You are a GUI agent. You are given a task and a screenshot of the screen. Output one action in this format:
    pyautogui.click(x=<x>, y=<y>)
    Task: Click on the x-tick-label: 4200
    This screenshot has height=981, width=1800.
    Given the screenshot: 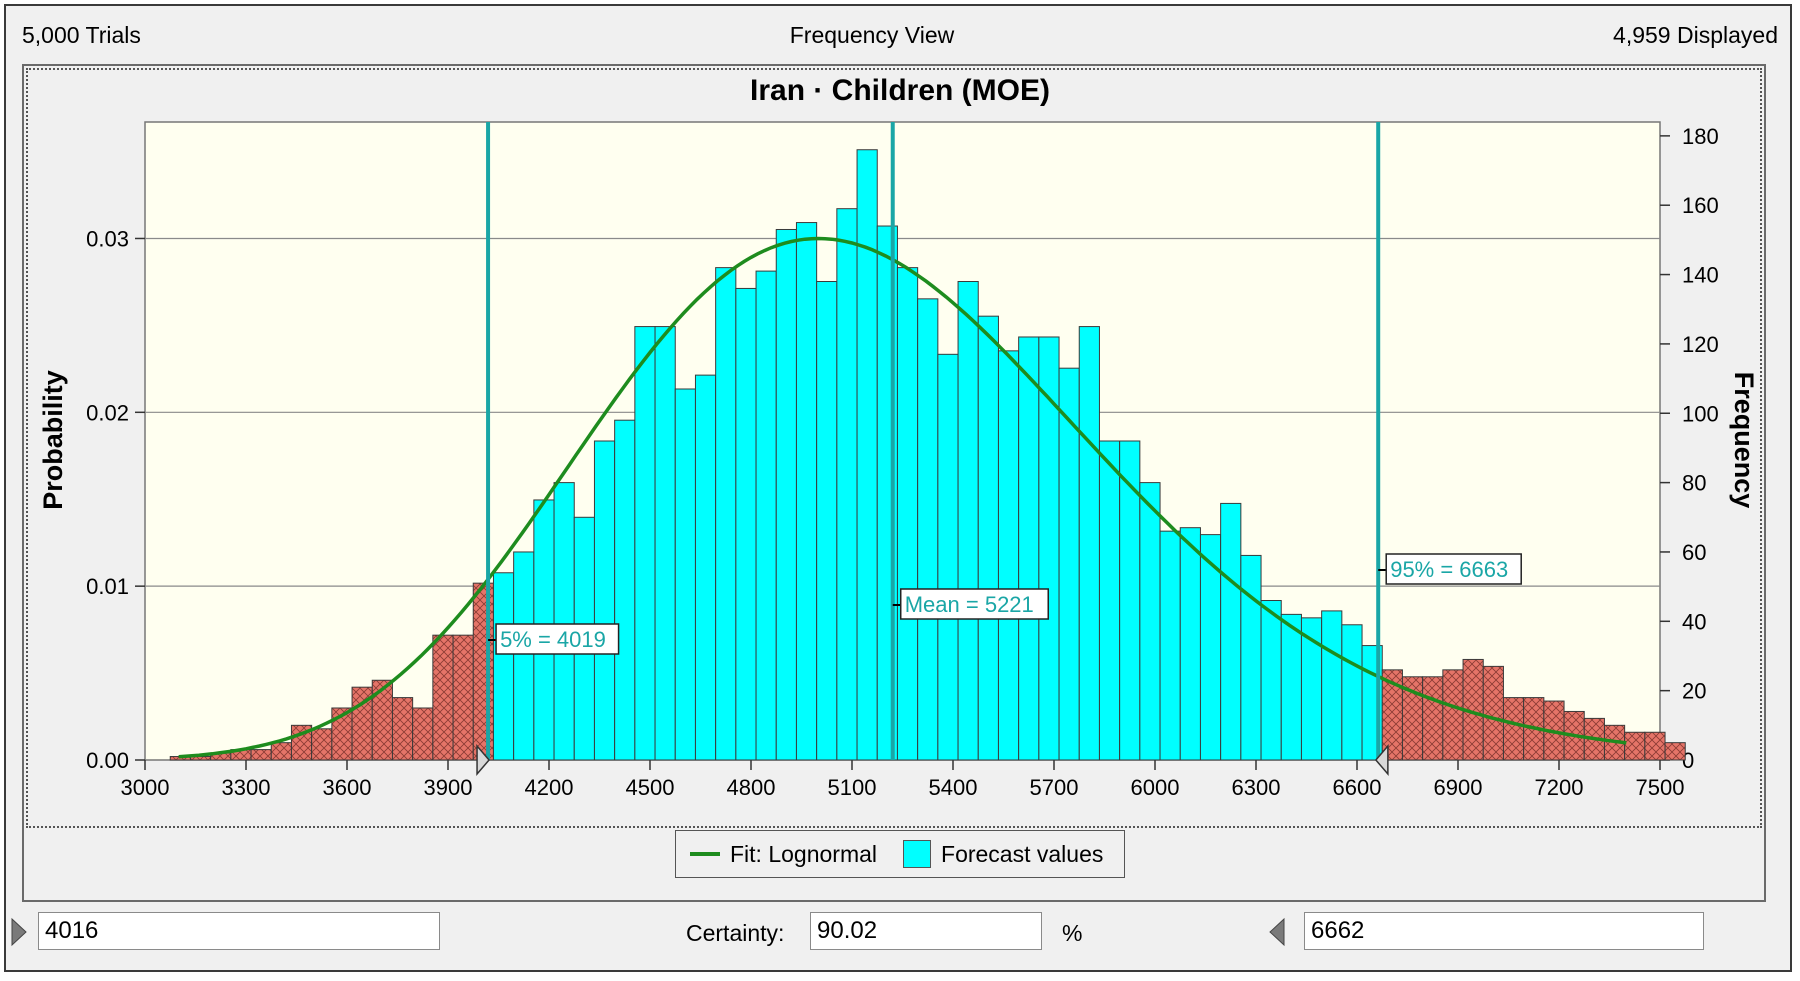 What is the action you would take?
    pyautogui.click(x=549, y=787)
    